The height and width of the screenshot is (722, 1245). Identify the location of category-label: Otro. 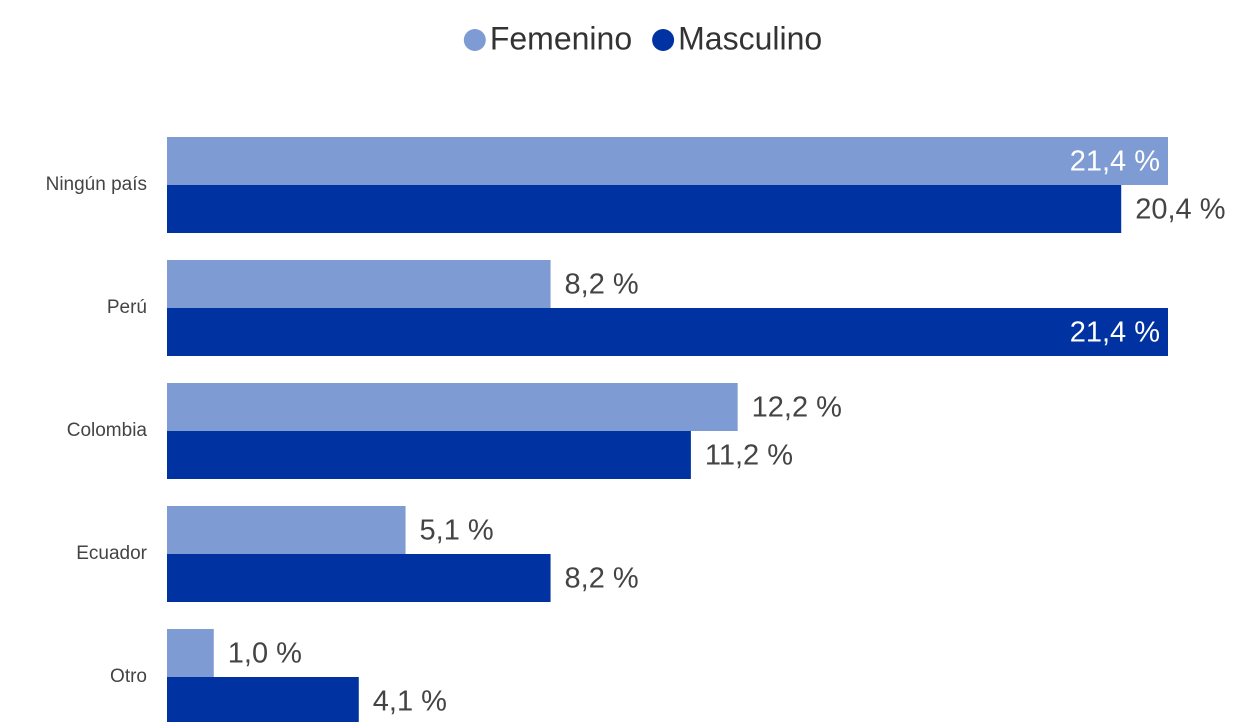
(128, 676).